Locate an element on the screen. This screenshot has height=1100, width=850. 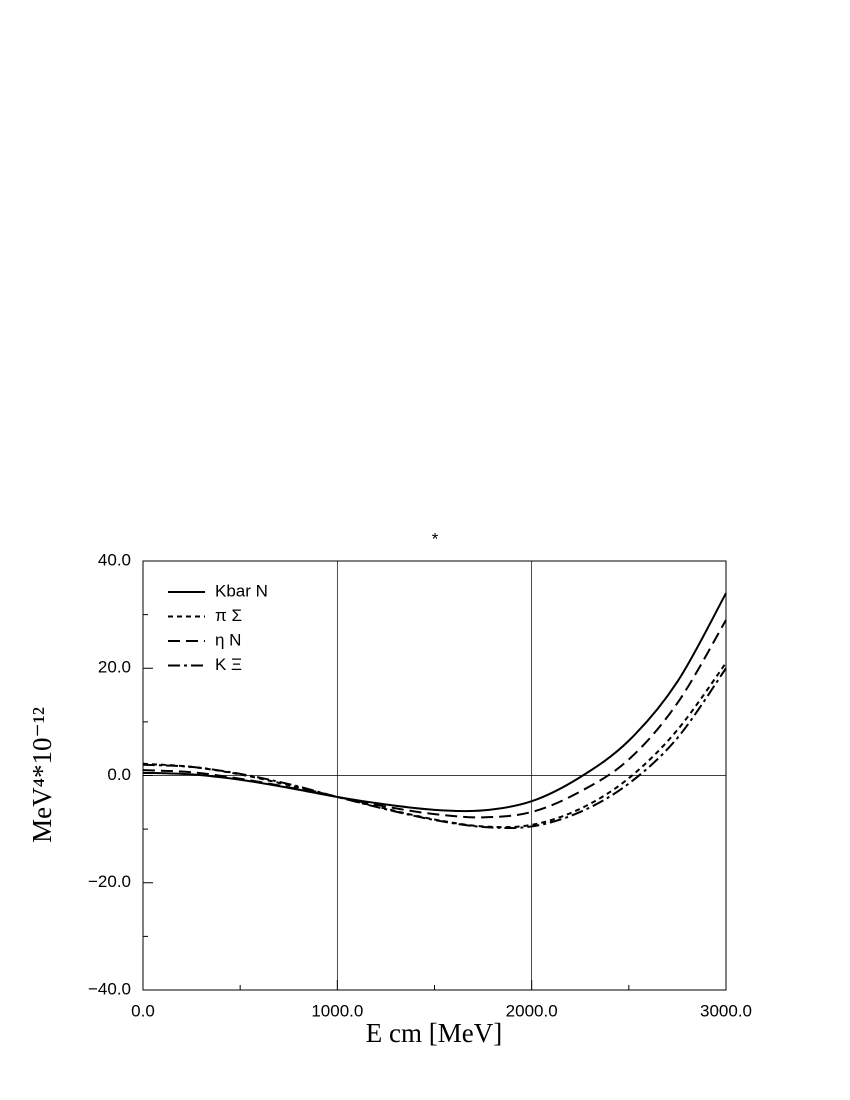
x-axis-label: E cm [MeV] is located at coordinates (434, 1033).